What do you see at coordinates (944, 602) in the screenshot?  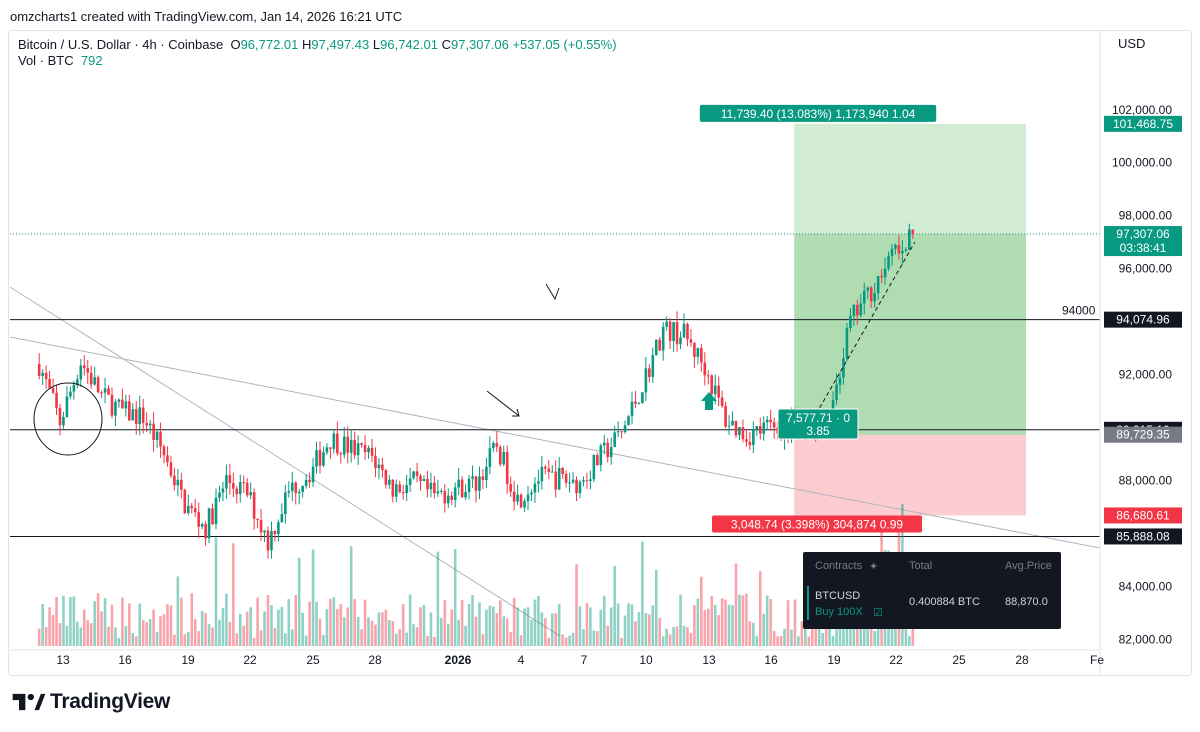 I see `position-total: 0.400884 BTC` at bounding box center [944, 602].